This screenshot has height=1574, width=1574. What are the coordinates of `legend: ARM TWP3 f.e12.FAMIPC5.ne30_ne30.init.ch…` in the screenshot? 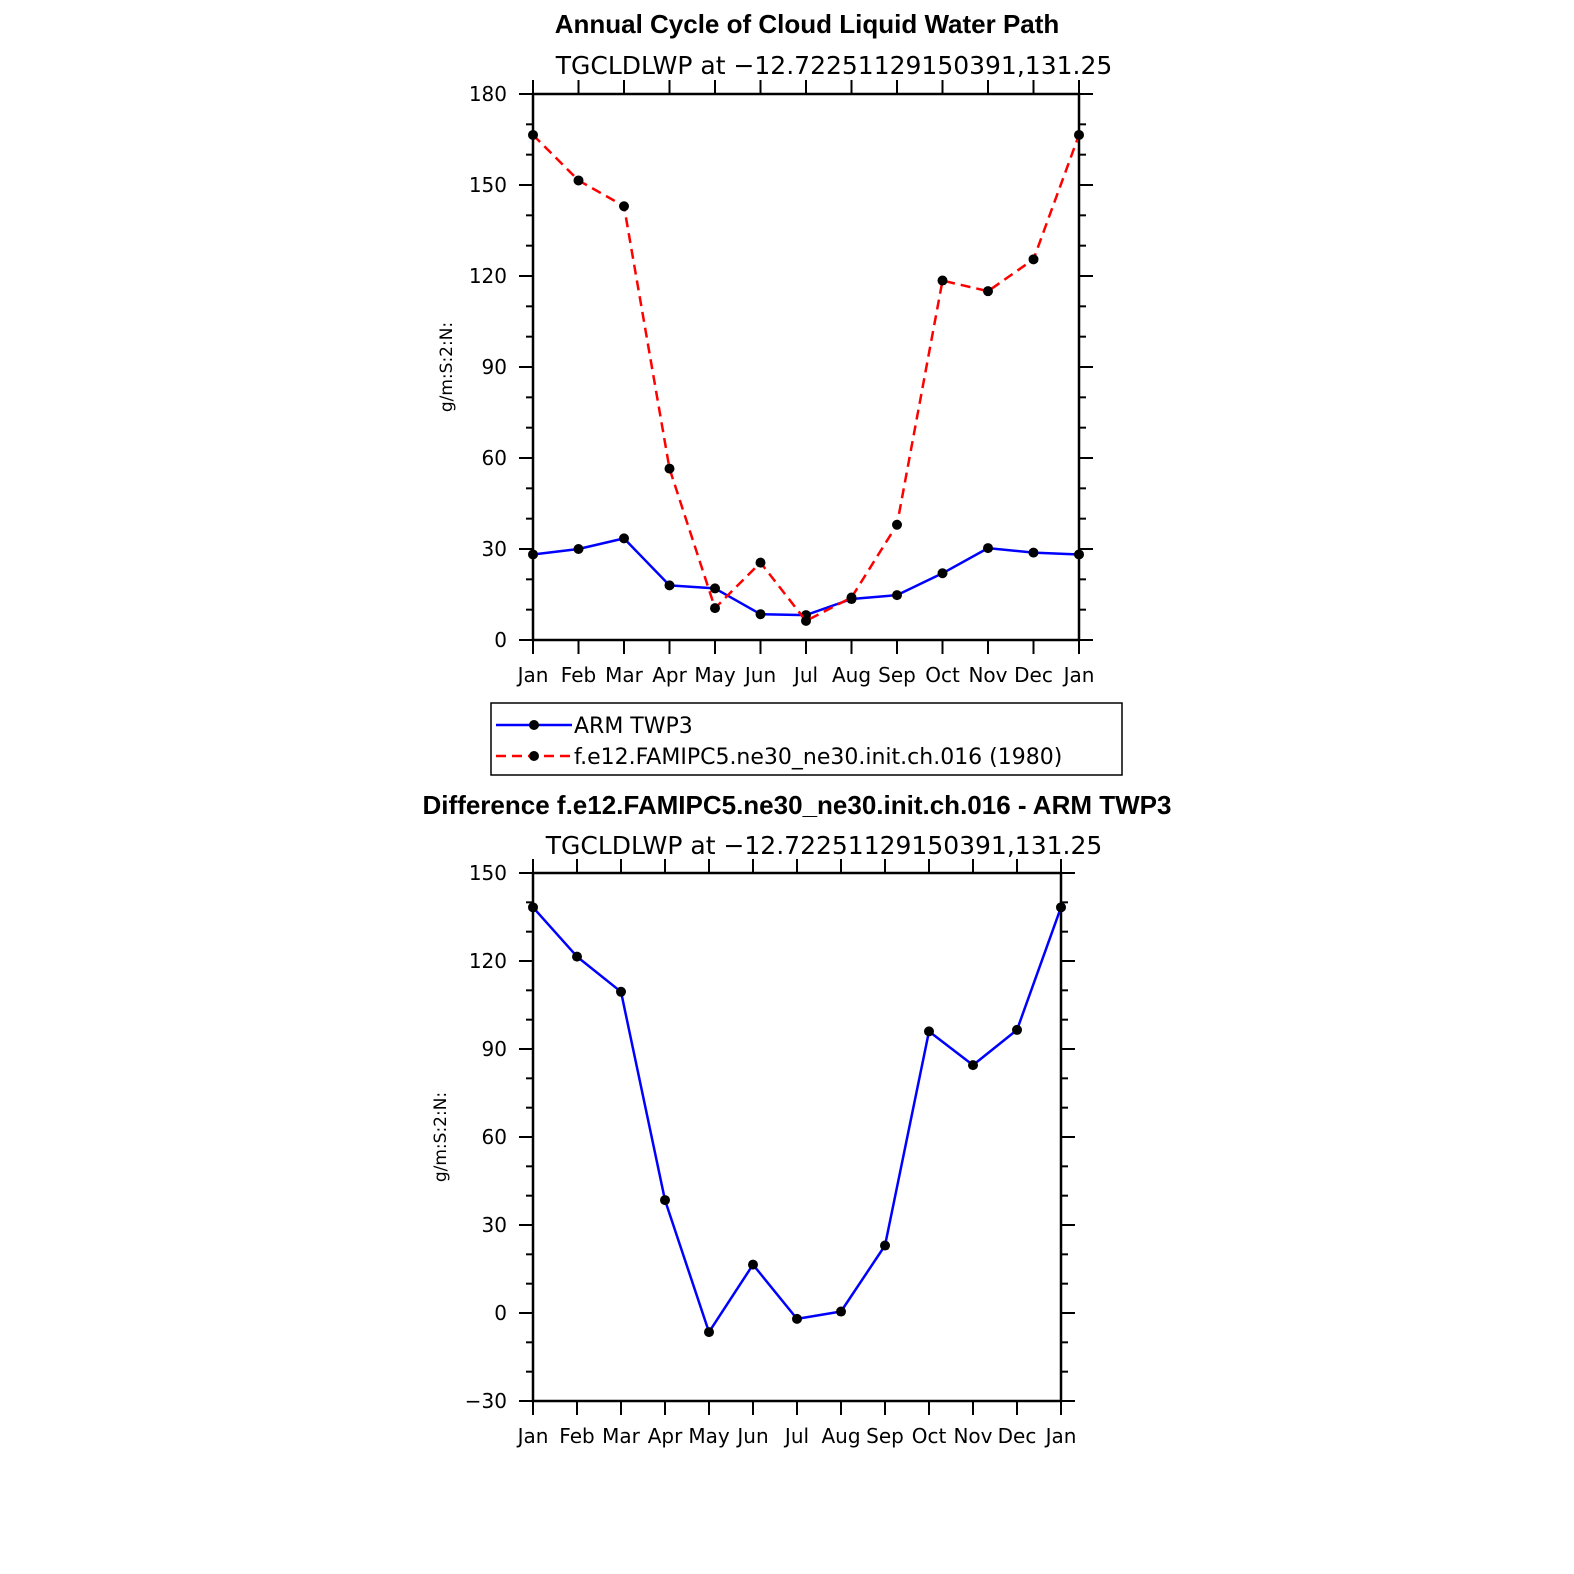 It's located at (806, 739).